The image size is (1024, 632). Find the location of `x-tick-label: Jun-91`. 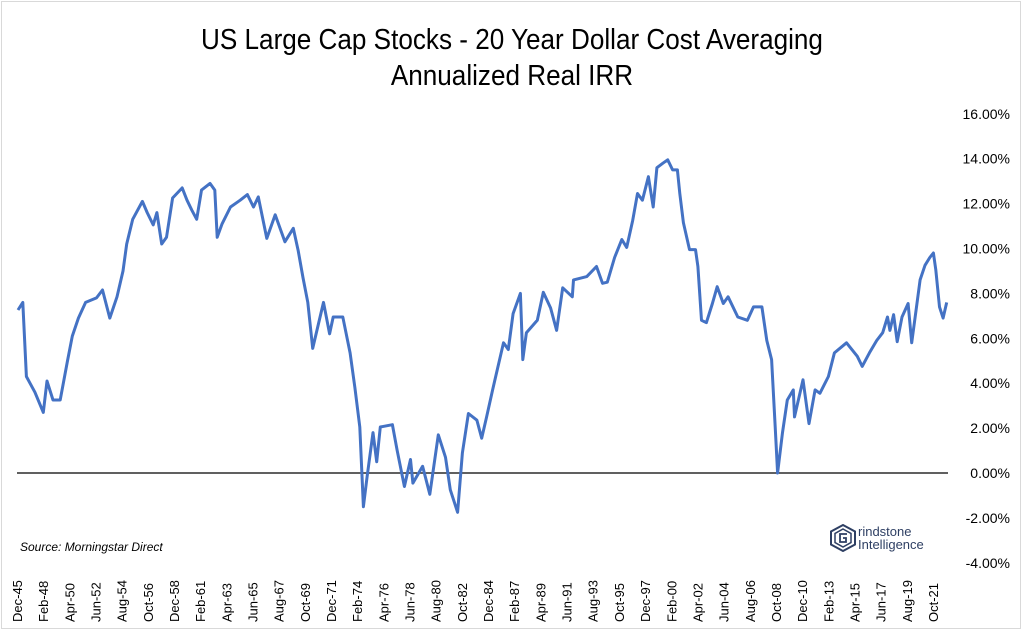

x-tick-label: Jun-91 is located at coordinates (567, 602).